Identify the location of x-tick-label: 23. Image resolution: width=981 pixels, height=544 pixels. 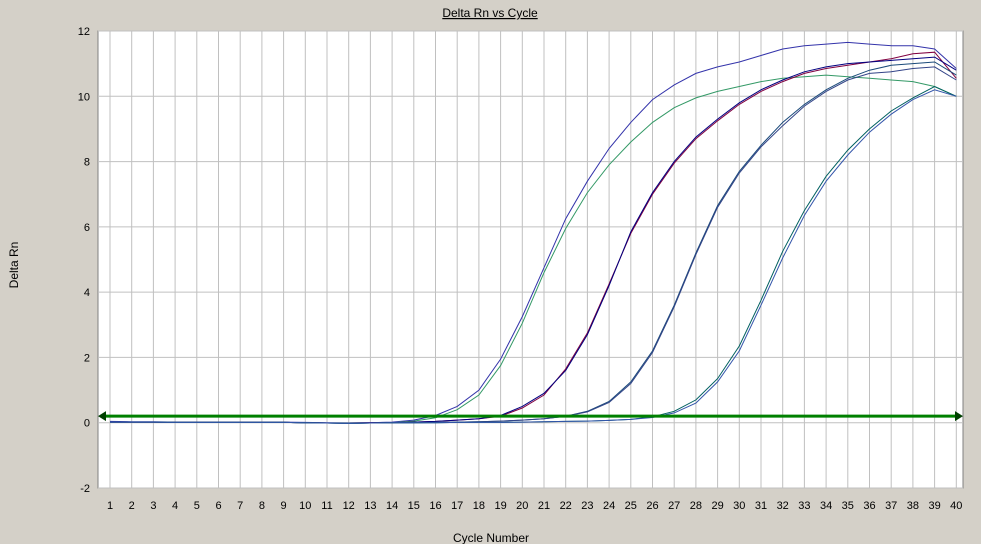
(587, 506).